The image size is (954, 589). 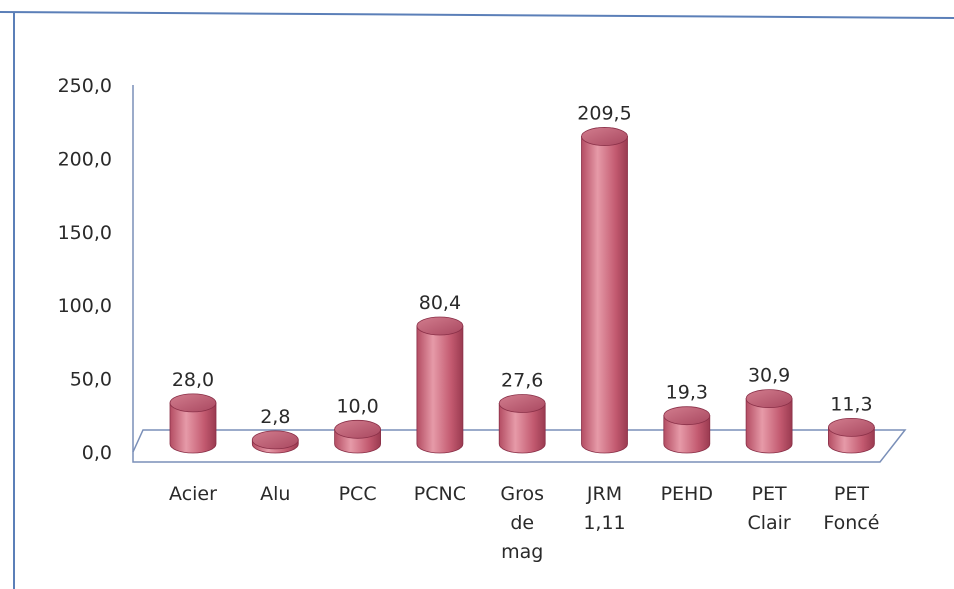 What do you see at coordinates (358, 494) in the screenshot?
I see `category-label: PCC` at bounding box center [358, 494].